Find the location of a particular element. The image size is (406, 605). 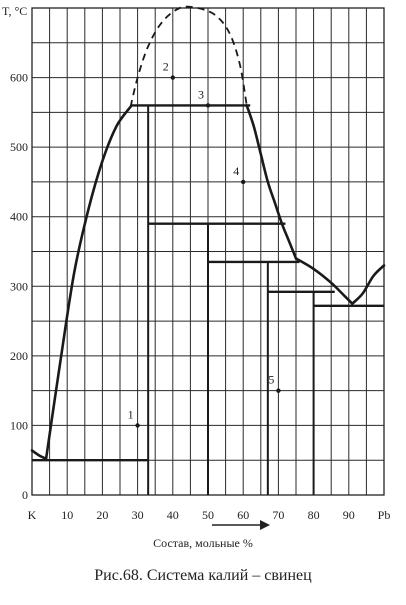

x-tick-label: 60 is located at coordinates (243, 515).